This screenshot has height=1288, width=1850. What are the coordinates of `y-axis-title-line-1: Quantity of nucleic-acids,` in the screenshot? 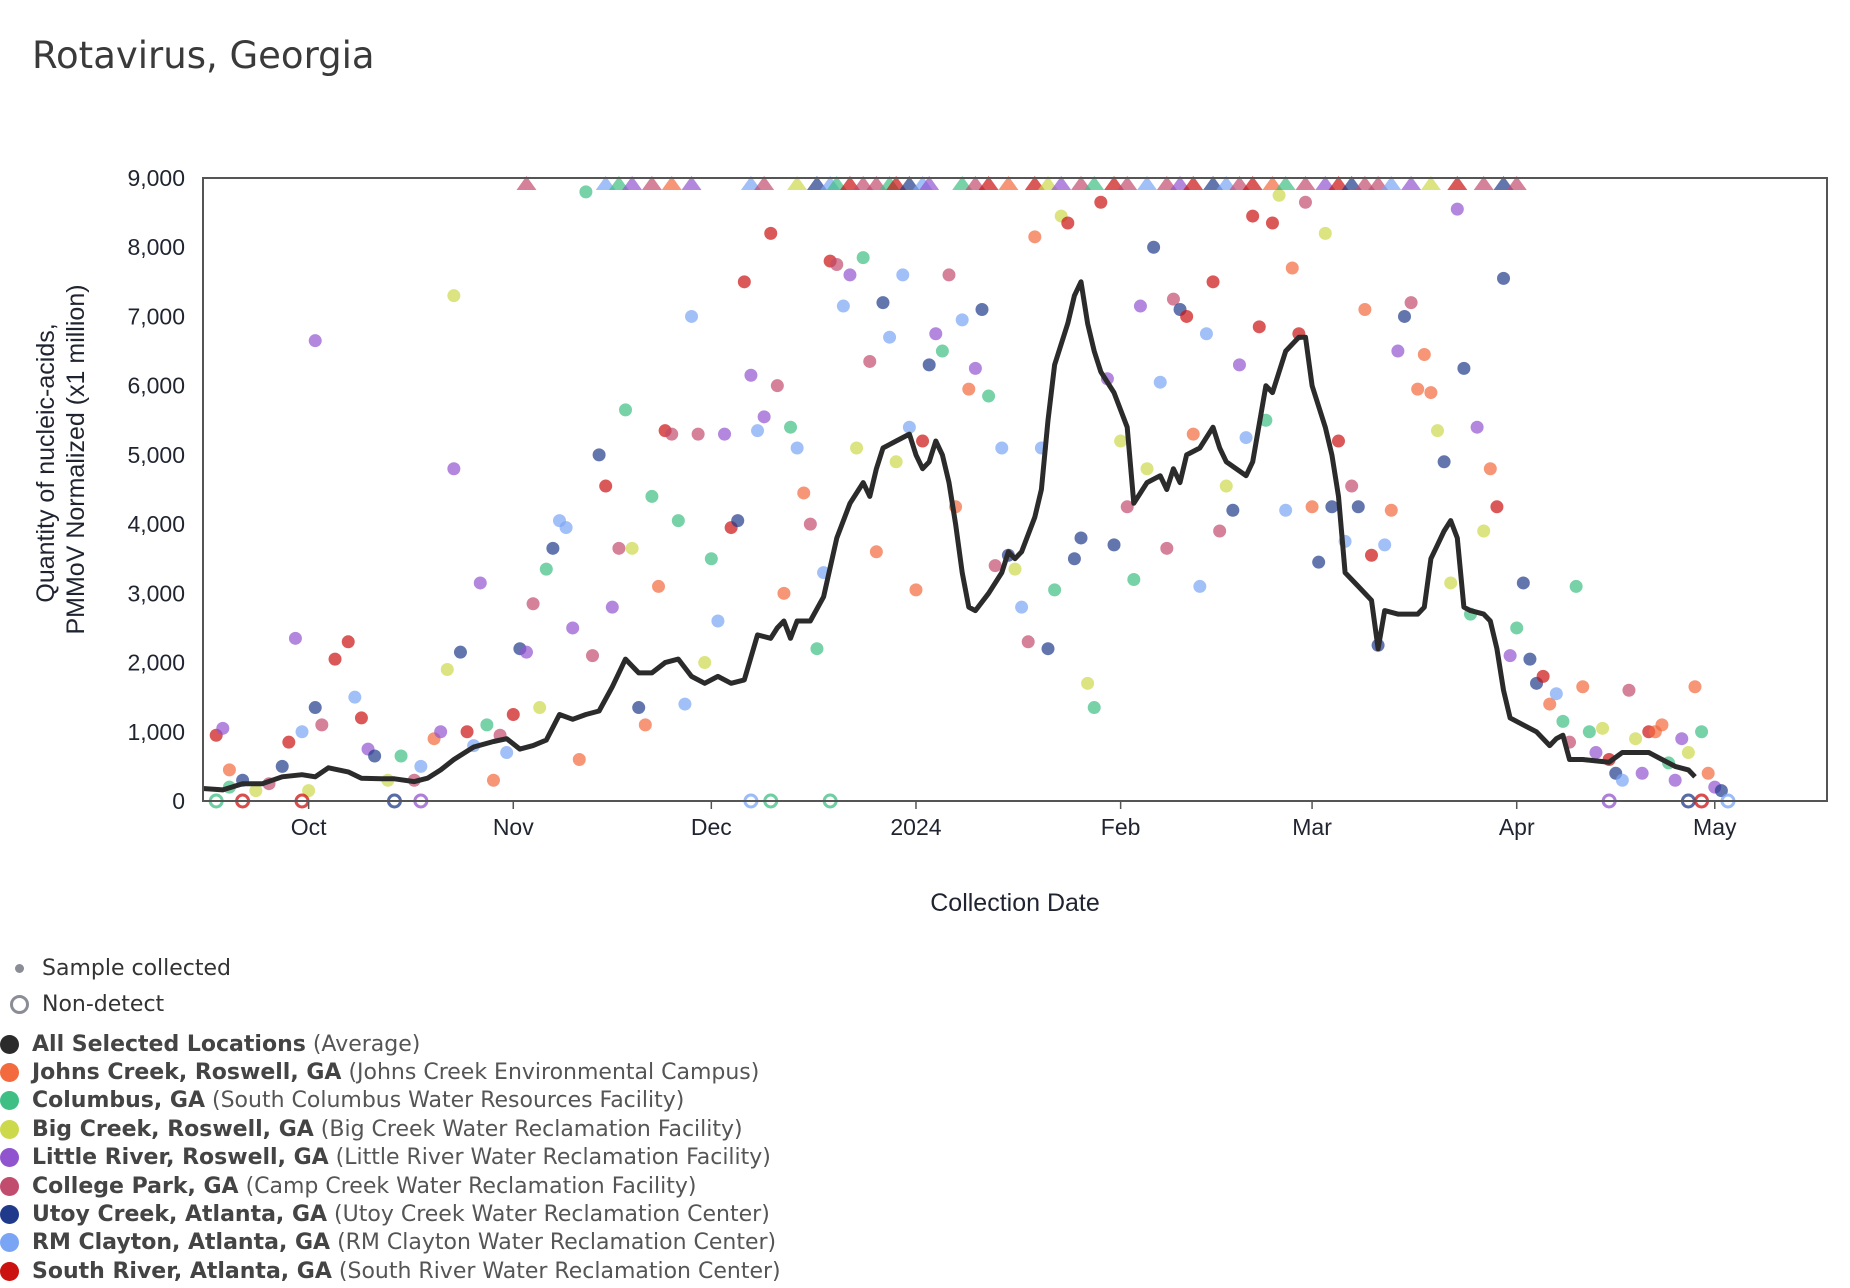 It's located at (46, 462).